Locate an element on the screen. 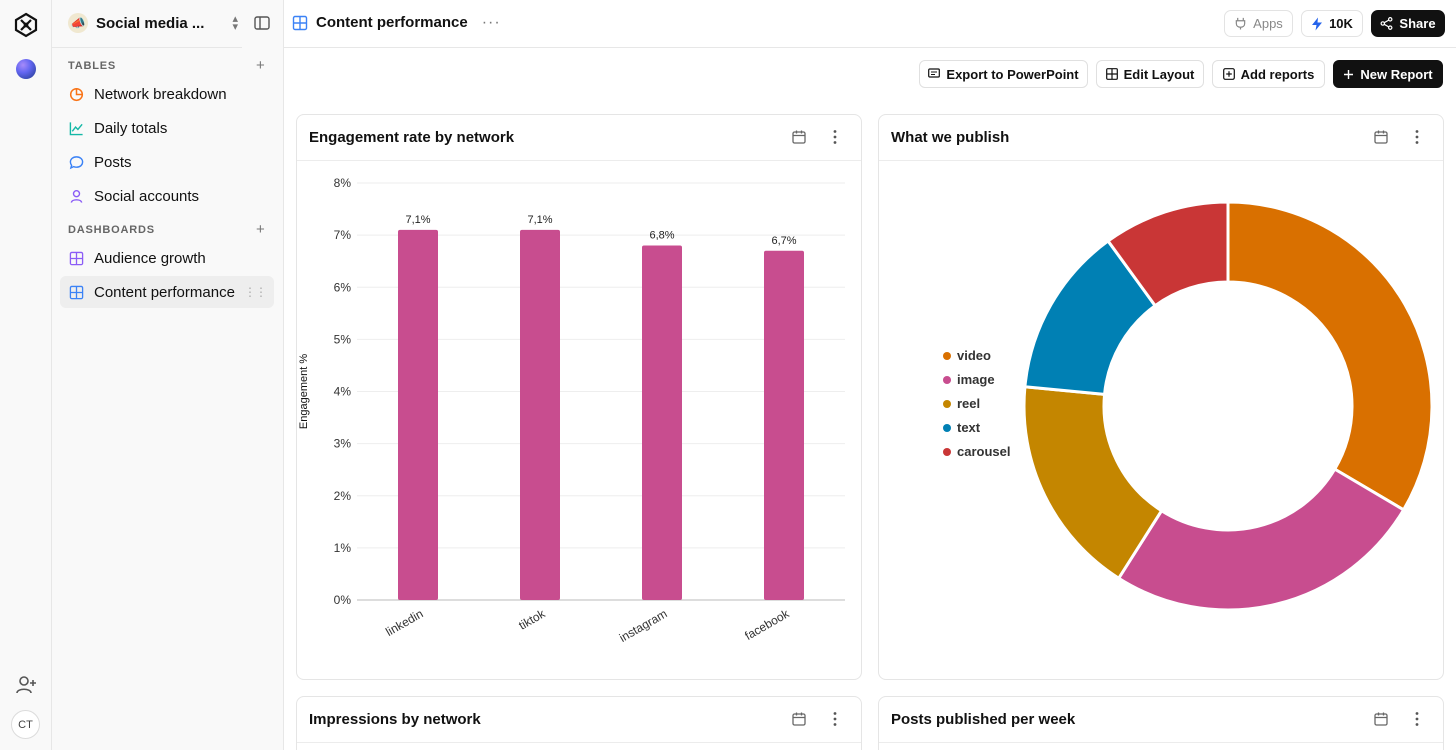  bar-data-label: 7,1% is located at coordinates (417, 220).